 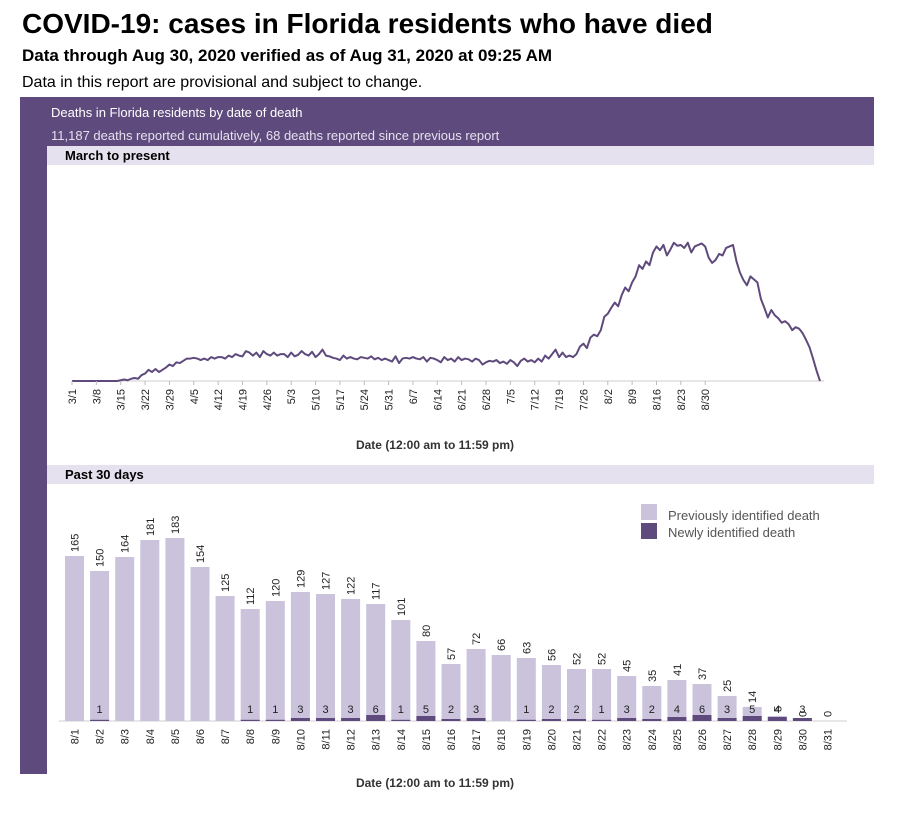 What do you see at coordinates (452, 654) in the screenshot?
I see `bar-total-label: 57` at bounding box center [452, 654].